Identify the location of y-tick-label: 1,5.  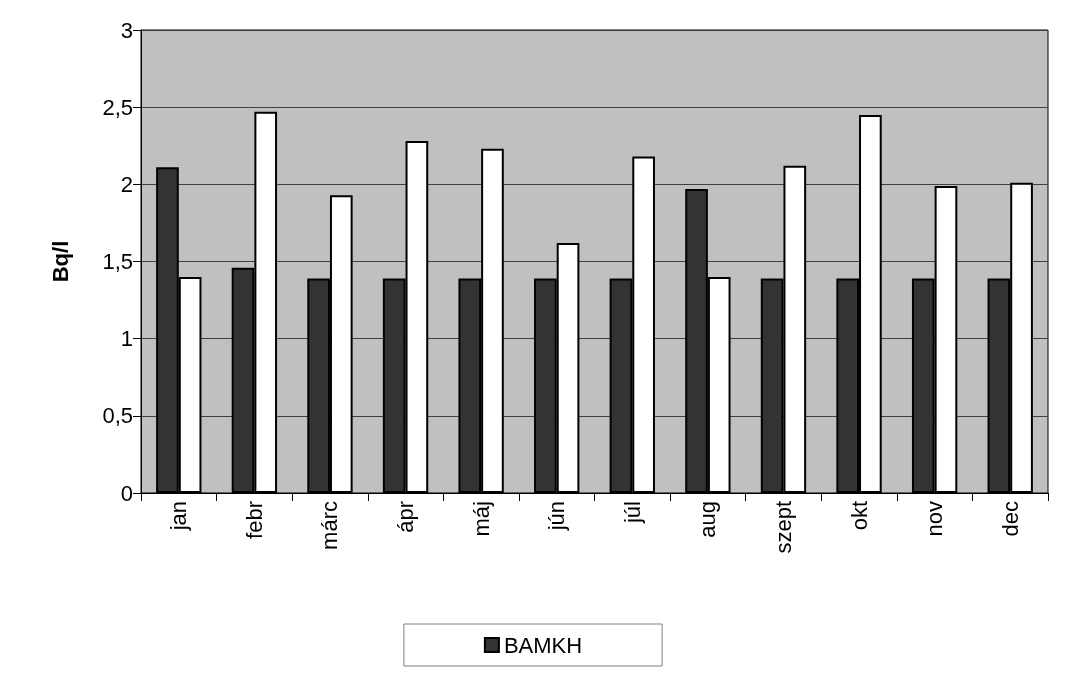
(117, 261).